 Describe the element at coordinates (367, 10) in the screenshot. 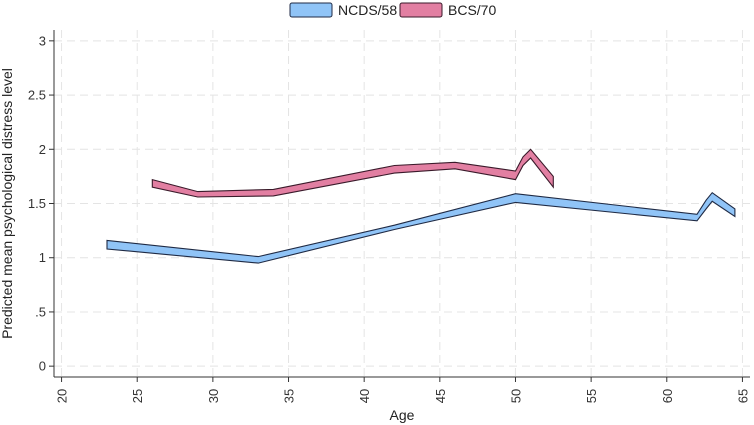

I see `legend-label-ncds58: NCDS/58` at that location.